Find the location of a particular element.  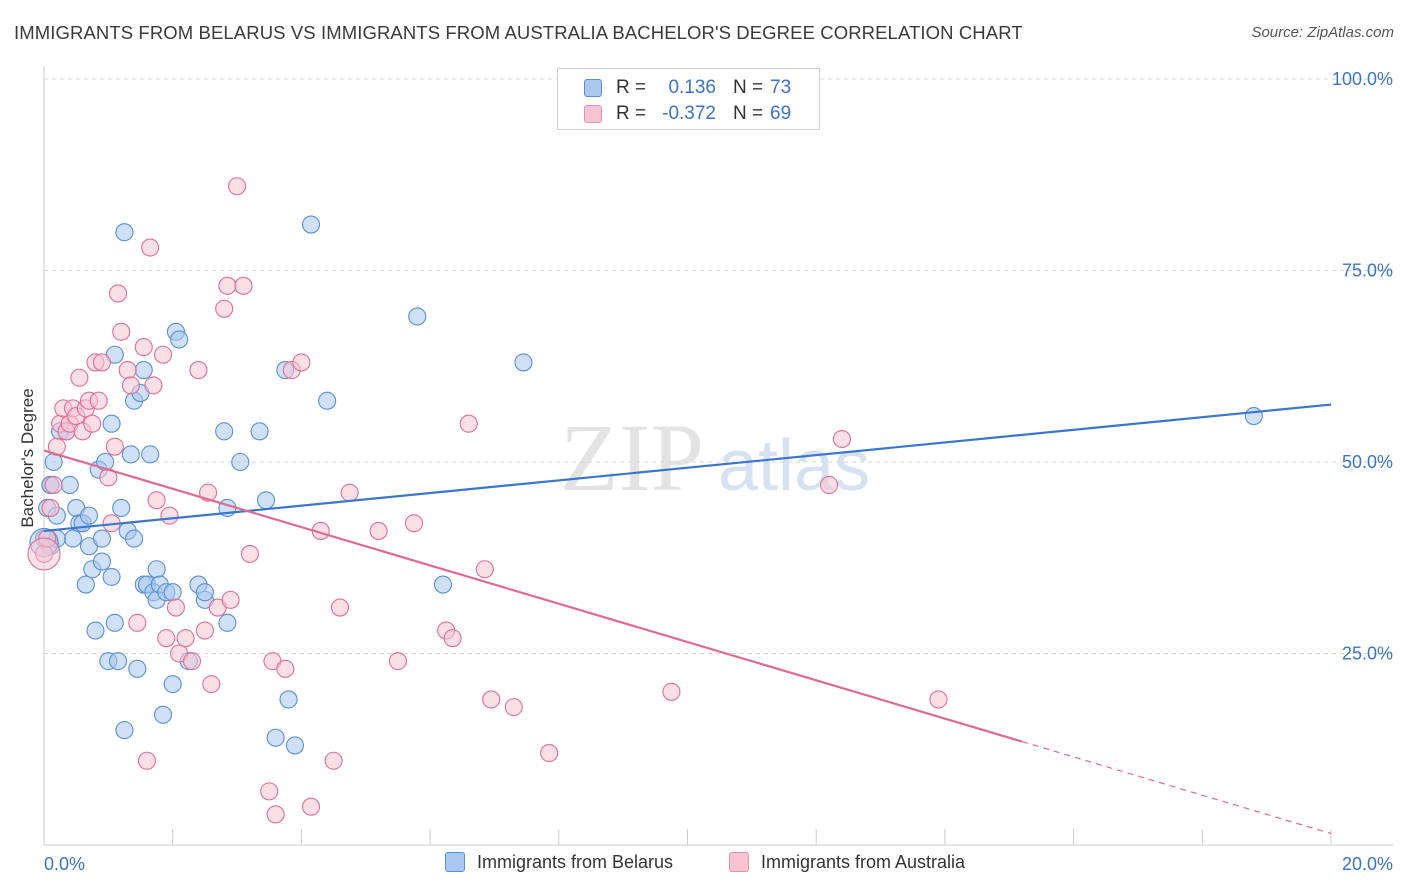

y-tick-label: 100.0% is located at coordinates (1362, 79).